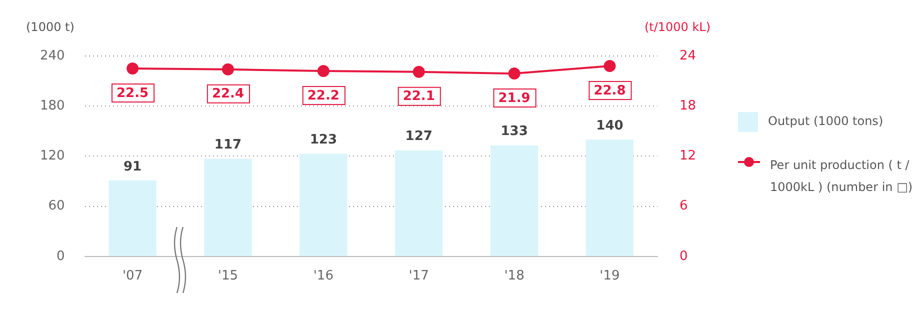 Image resolution: width=920 pixels, height=316 pixels. Describe the element at coordinates (228, 276) in the screenshot. I see `x-tick-label: '15` at that location.